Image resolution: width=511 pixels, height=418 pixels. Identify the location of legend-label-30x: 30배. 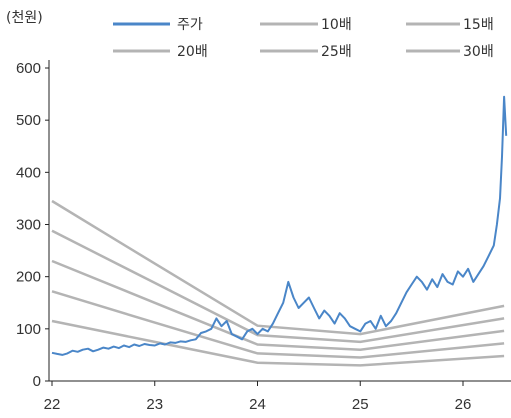
(478, 52).